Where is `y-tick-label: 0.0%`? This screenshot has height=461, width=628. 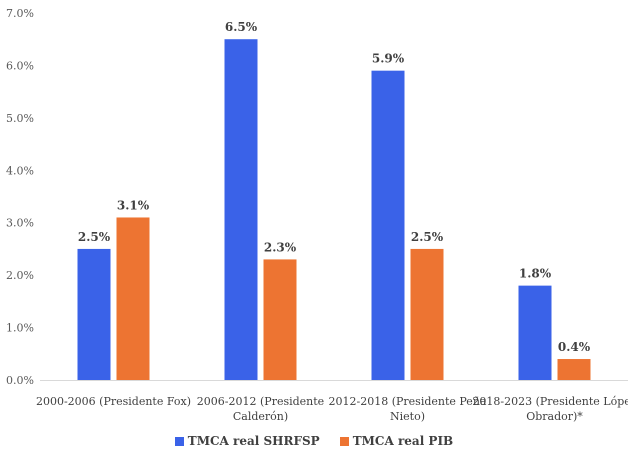 y-tick-label: 0.0% is located at coordinates (20, 380).